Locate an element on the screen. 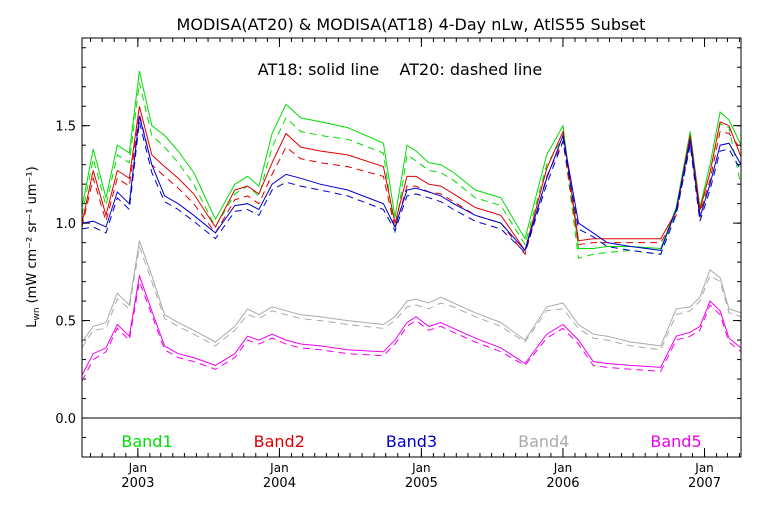  legend-item-band2: Band2 is located at coordinates (279, 441).